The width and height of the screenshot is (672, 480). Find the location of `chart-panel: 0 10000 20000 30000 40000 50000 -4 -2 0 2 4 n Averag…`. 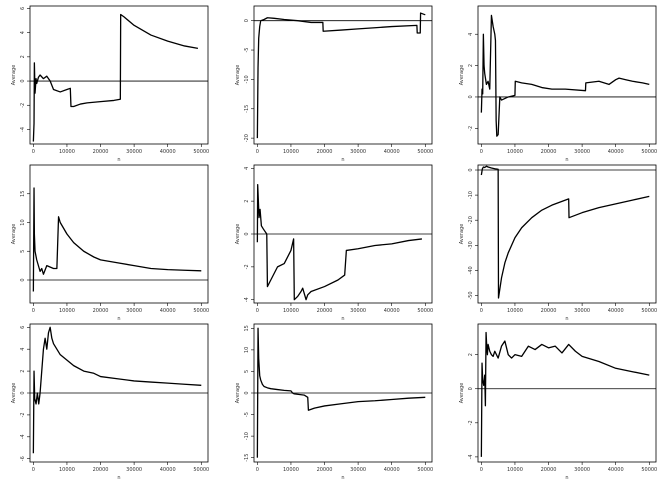

chart-panel: 0 10000 20000 30000 40000 50000 -4 -2 0 2 4 n Averag… is located at coordinates (334, 243).